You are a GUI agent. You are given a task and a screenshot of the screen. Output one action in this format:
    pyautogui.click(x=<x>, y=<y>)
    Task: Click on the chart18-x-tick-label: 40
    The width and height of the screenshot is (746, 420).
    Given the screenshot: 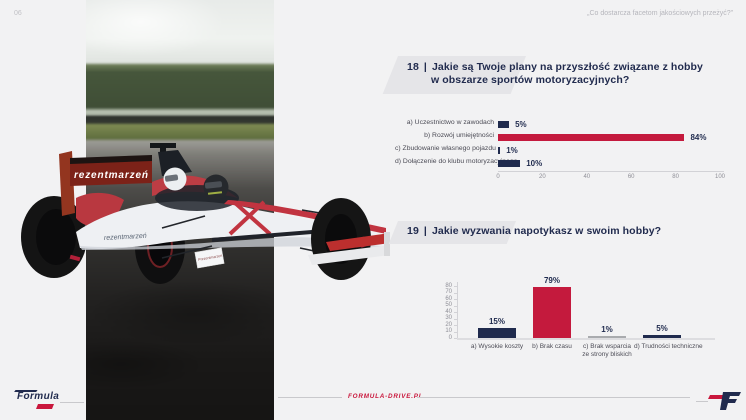 What is the action you would take?
    pyautogui.click(x=587, y=177)
    